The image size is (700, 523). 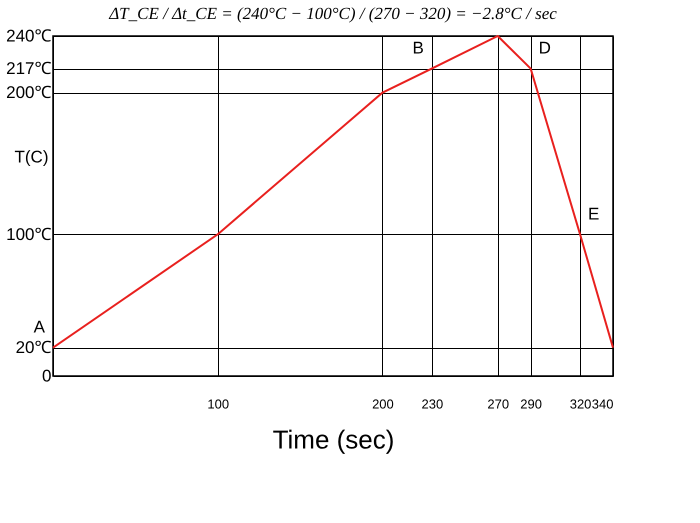 What do you see at coordinates (333, 13) in the screenshot?
I see `chart-title: ΔT_CE / Δt_CE = (240°C − 100°C) / (270 − 320) = −2.8°C / sec` at bounding box center [333, 13].